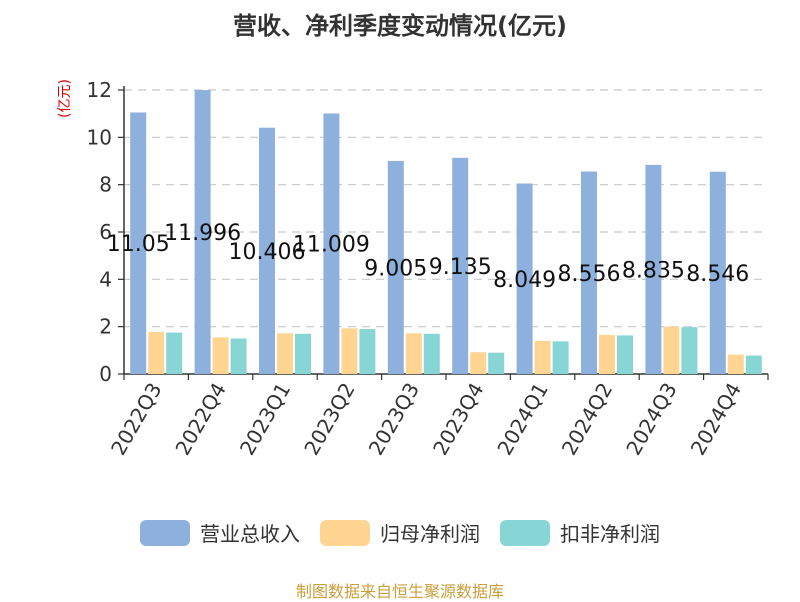 This screenshot has width=800, height=602. What do you see at coordinates (136, 419) in the screenshot?
I see `x-tick-label: 2022Q3` at bounding box center [136, 419].